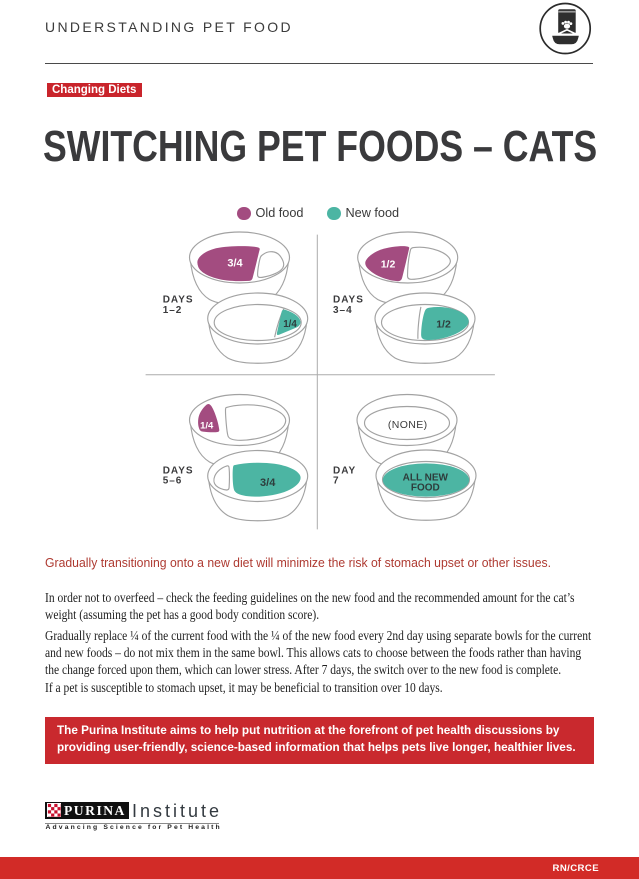  I want to click on svg-text: 7, so click(336, 481).